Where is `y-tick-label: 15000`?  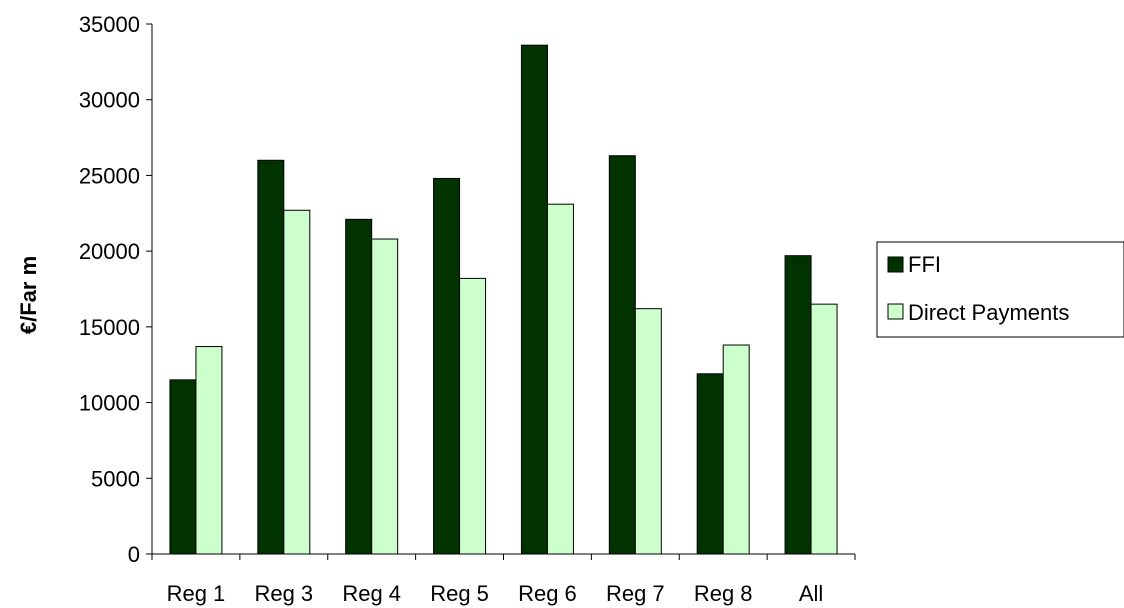 y-tick-label: 15000 is located at coordinates (109, 327).